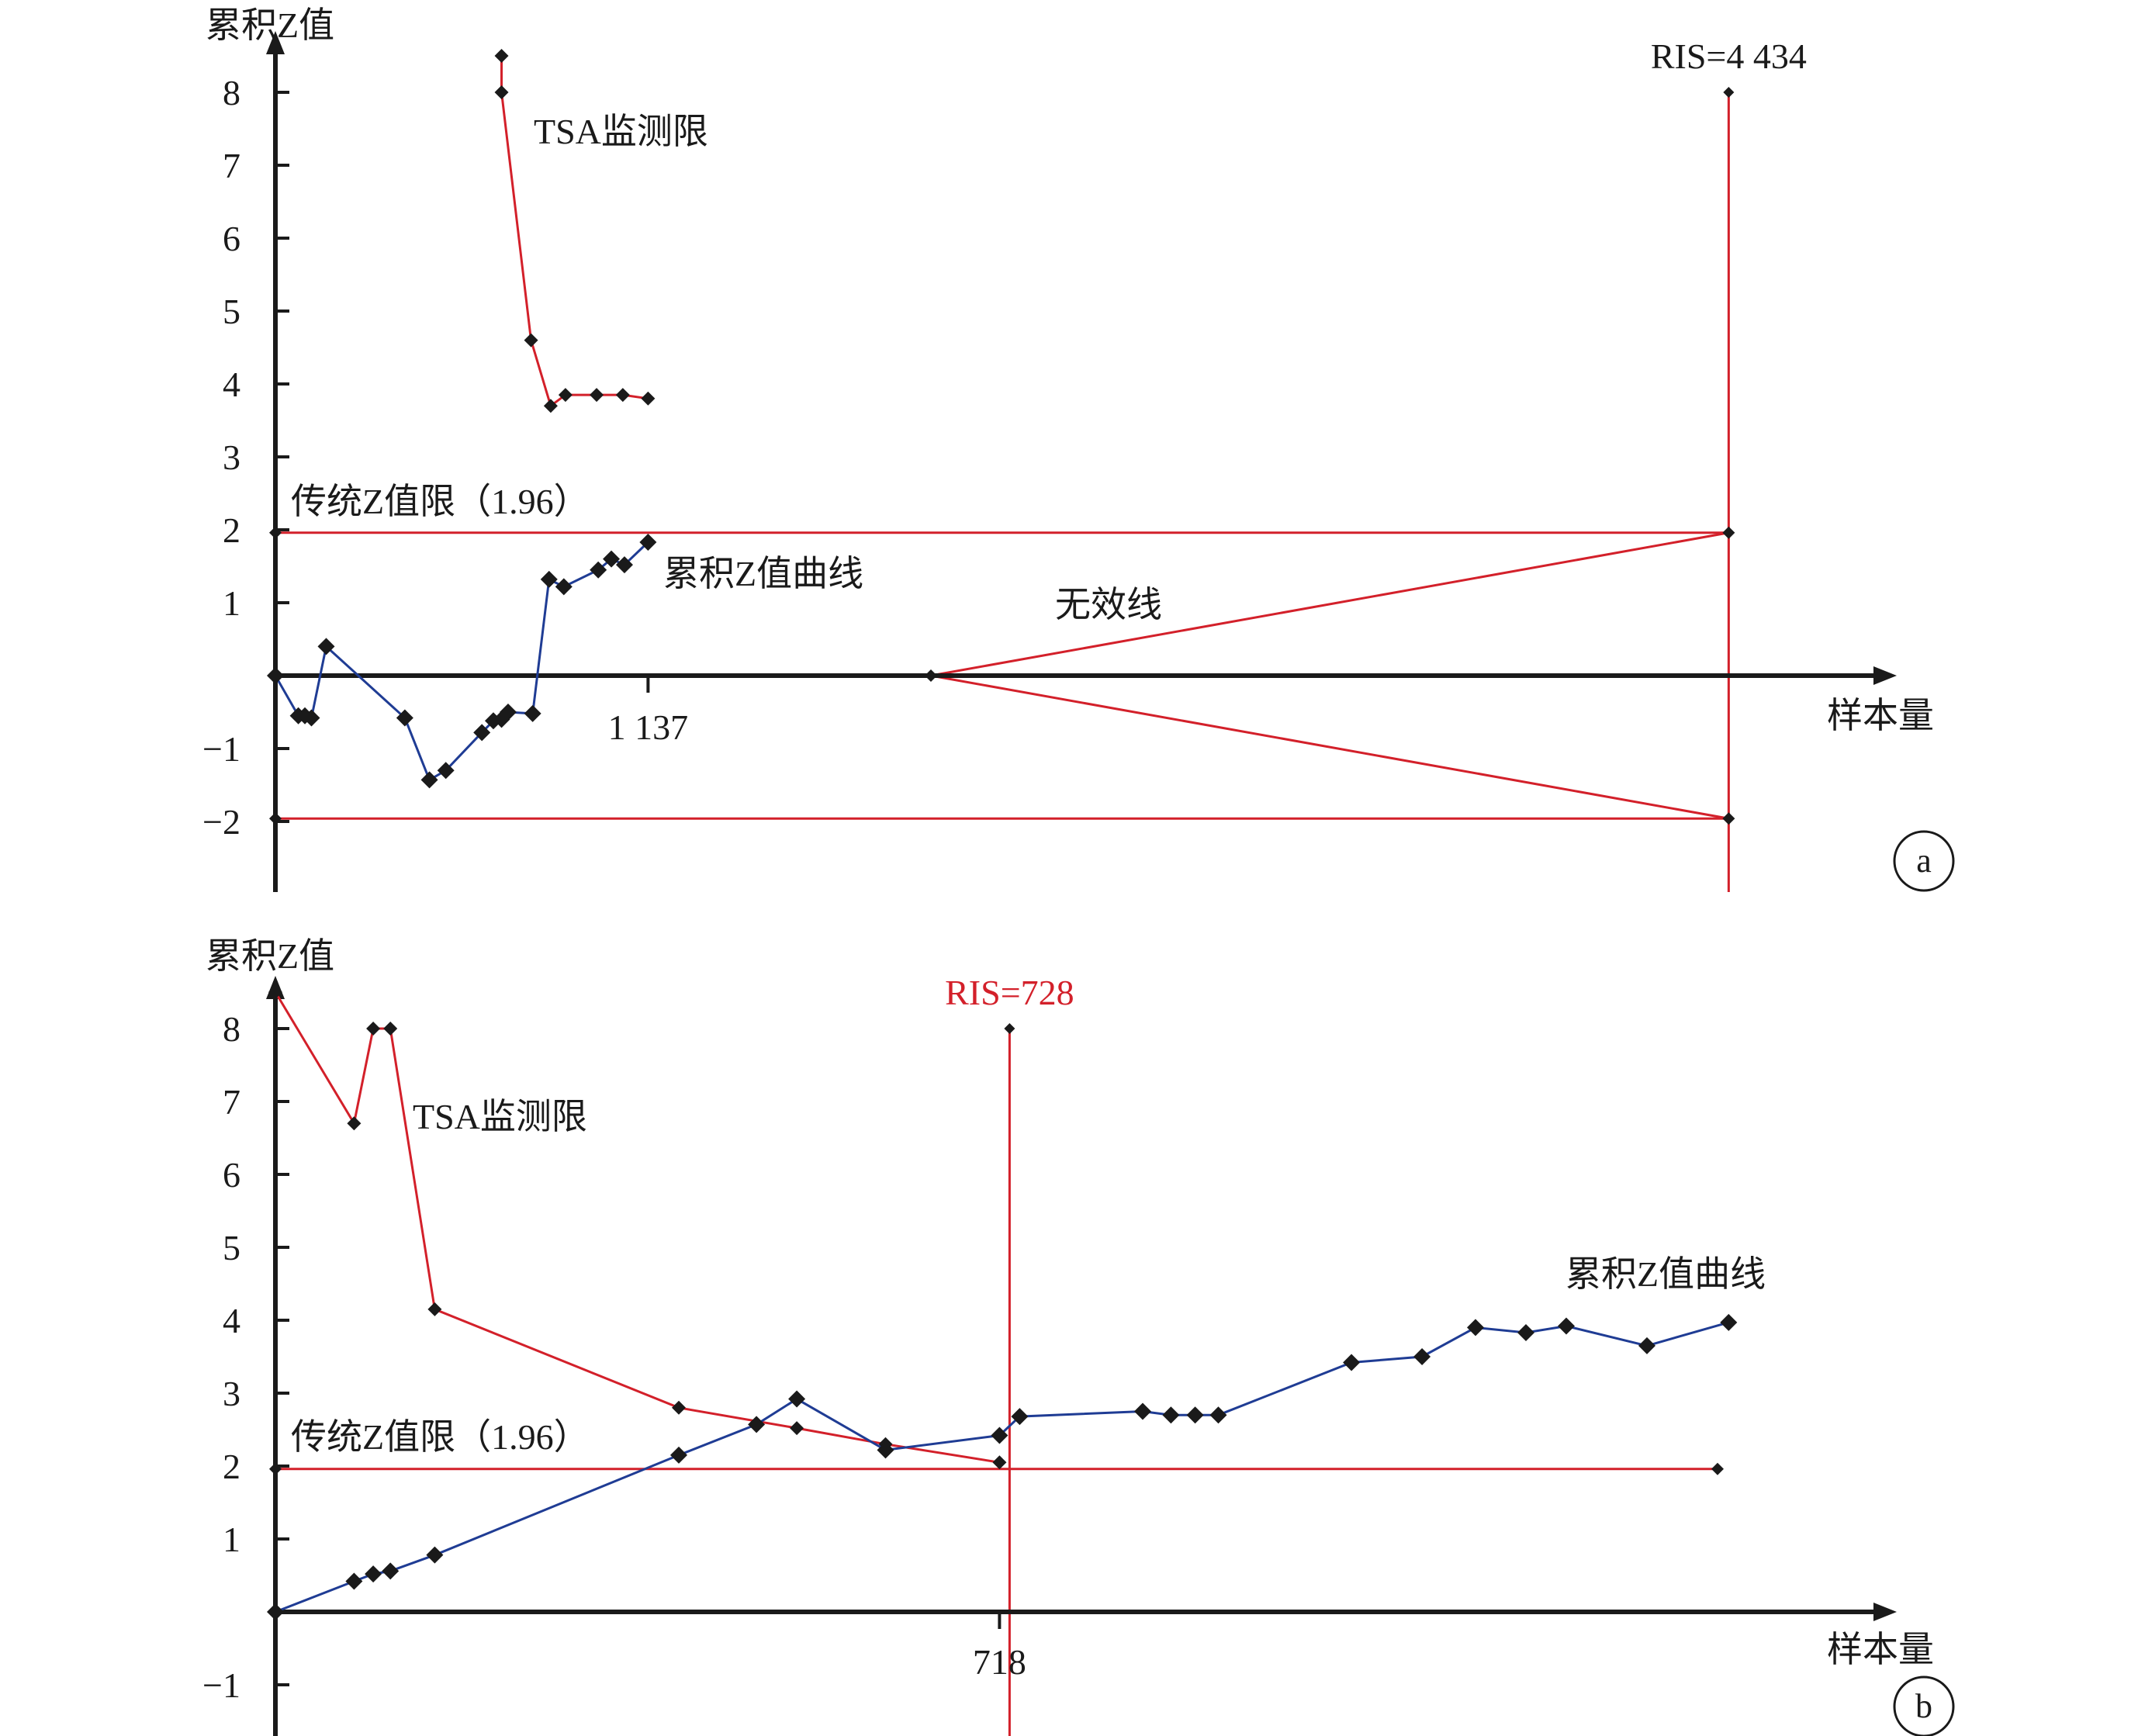 The image size is (2138, 1736). I want to click on panel-b-y-tick-label: 3, so click(231, 1393).